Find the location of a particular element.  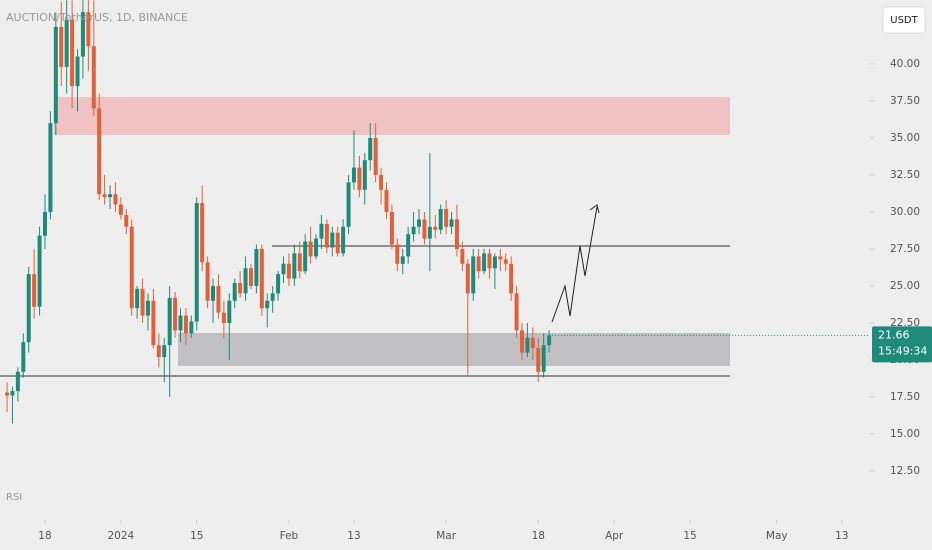

projection-path is located at coordinates (574, 264).